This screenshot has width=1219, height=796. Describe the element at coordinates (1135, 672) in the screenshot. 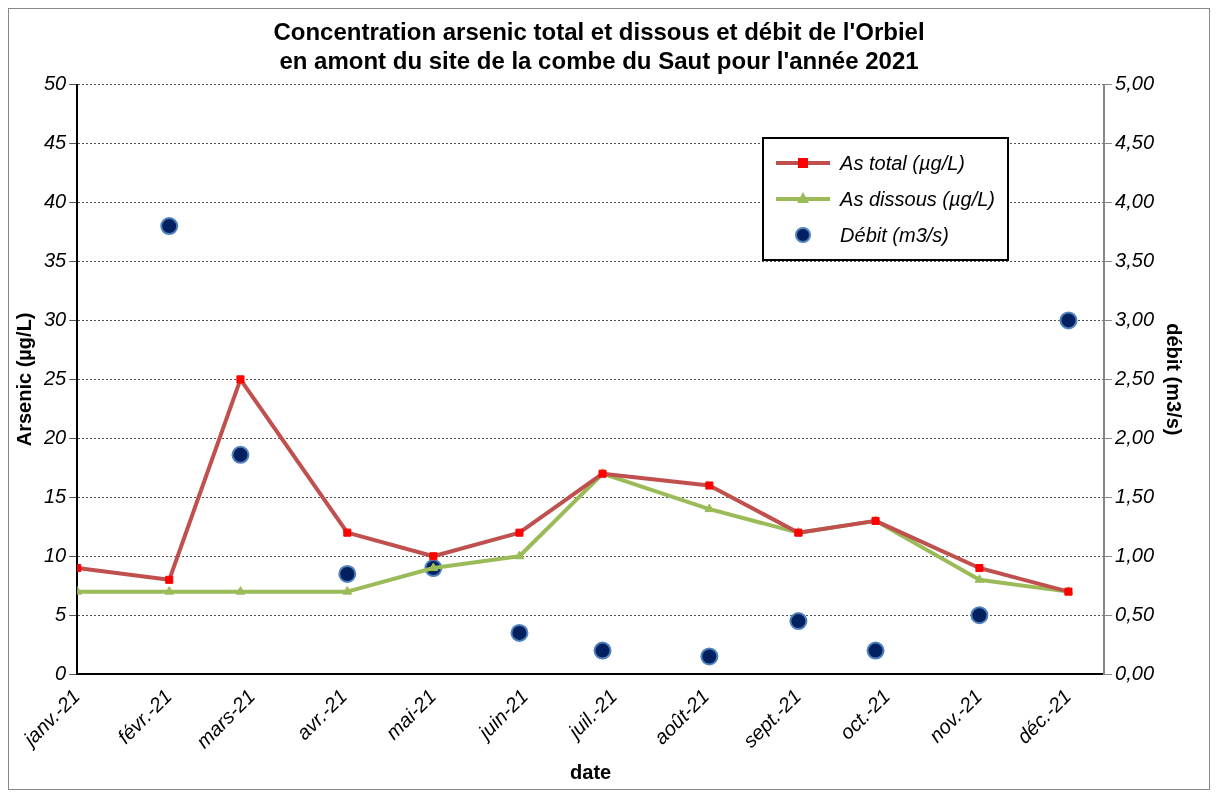

I see `y2-tick-label: 0,00` at that location.